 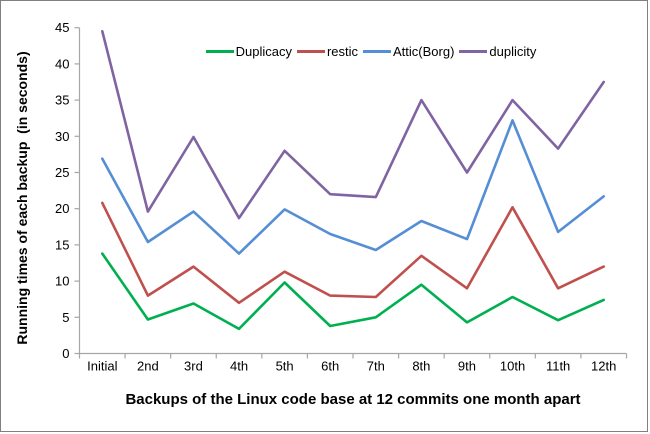 I want to click on legend-item-restic: restic, so click(x=327, y=51).